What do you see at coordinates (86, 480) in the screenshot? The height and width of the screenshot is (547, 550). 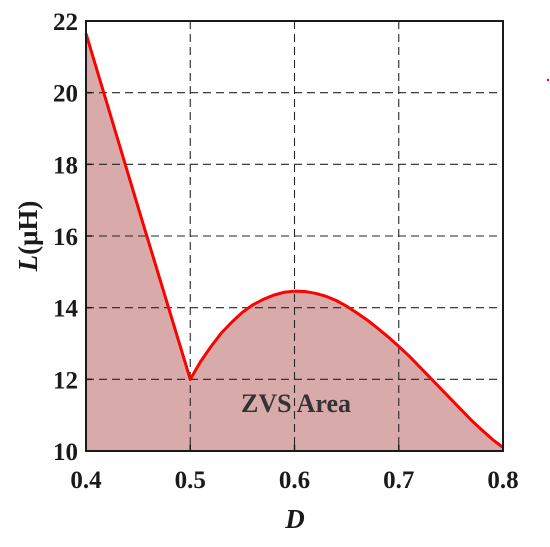 I see `x-tick-label: 0.4` at bounding box center [86, 480].